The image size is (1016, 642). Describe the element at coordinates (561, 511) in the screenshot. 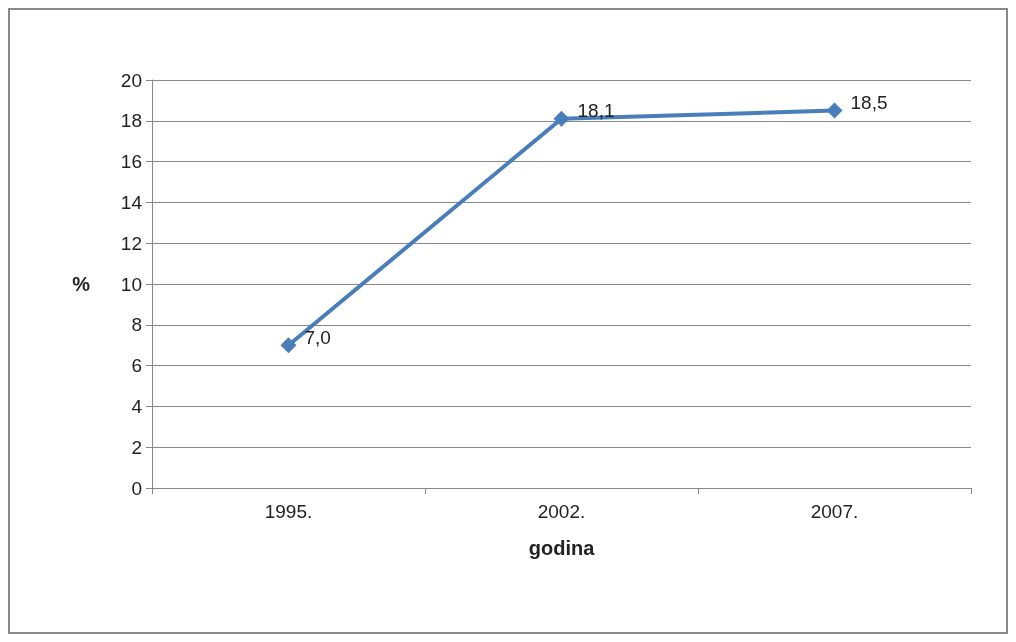

I see `x-tick-label: 2002.` at that location.